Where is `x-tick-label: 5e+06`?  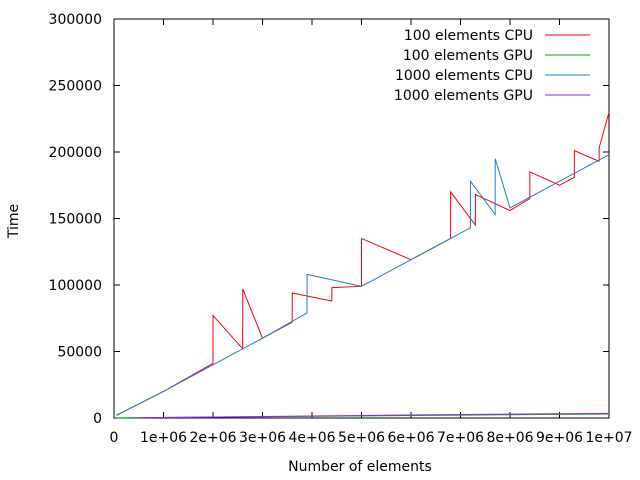 x-tick-label: 5e+06 is located at coordinates (361, 438).